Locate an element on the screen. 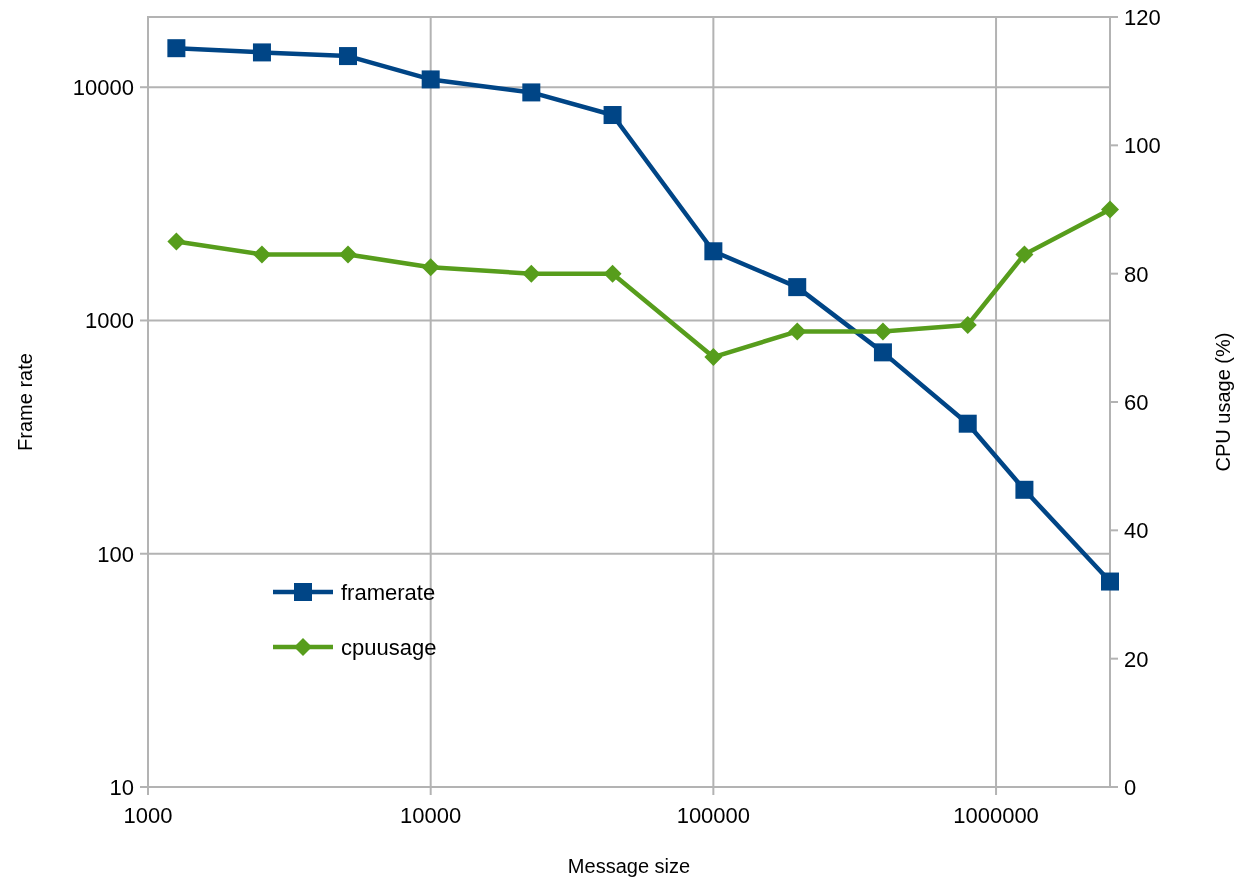 The height and width of the screenshot is (889, 1246). y-tick-label: 100 is located at coordinates (115, 554).